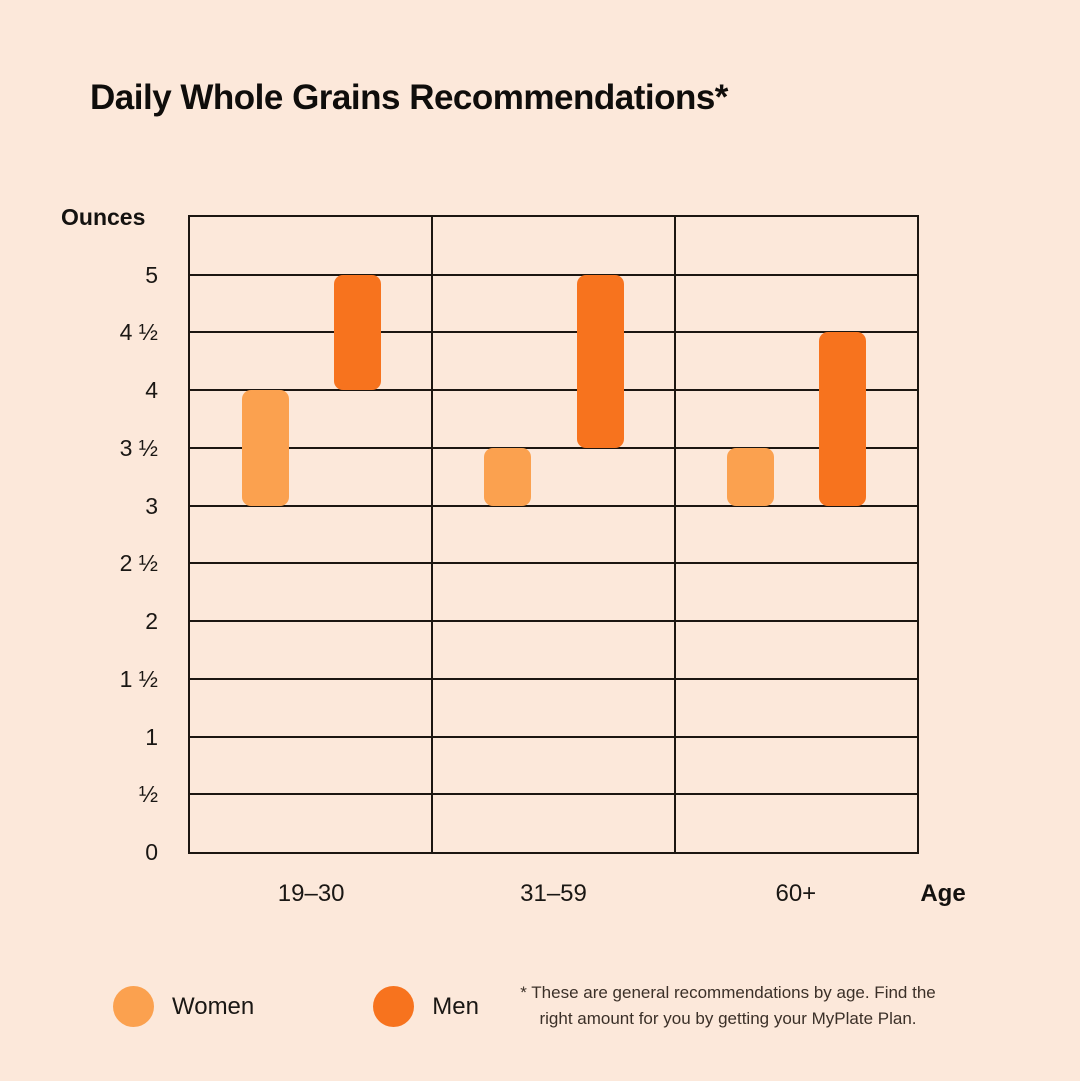  What do you see at coordinates (151, 621) in the screenshot?
I see `y-tick-label: 2` at bounding box center [151, 621].